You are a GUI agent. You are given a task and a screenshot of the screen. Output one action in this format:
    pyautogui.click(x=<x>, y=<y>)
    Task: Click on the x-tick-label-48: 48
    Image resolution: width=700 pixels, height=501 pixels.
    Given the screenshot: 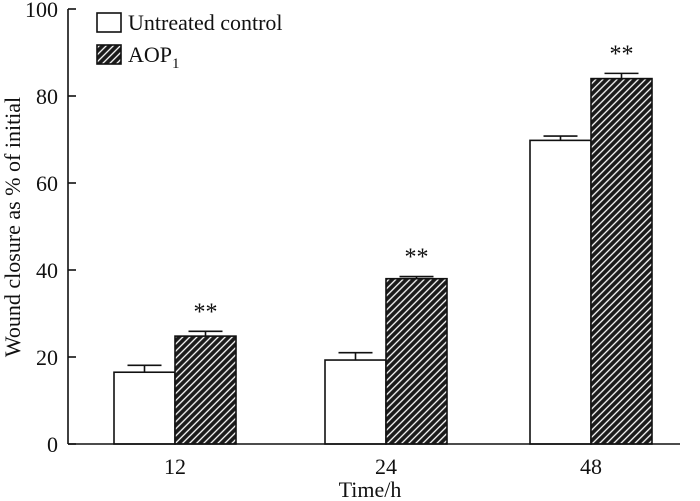 What is the action you would take?
    pyautogui.click(x=591, y=466)
    